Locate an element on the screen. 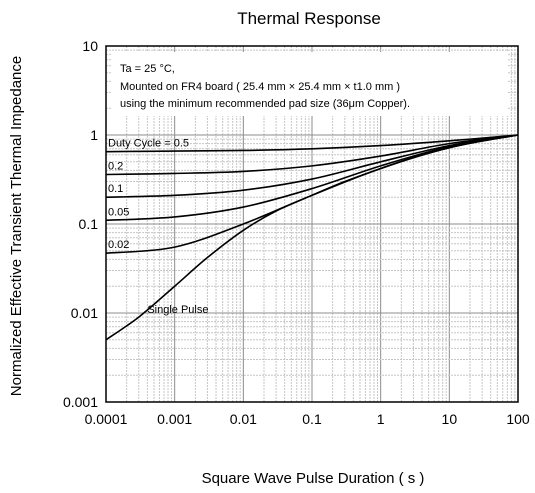 This screenshot has width=535, height=493. x-tick-label: 0.01 is located at coordinates (243, 419).